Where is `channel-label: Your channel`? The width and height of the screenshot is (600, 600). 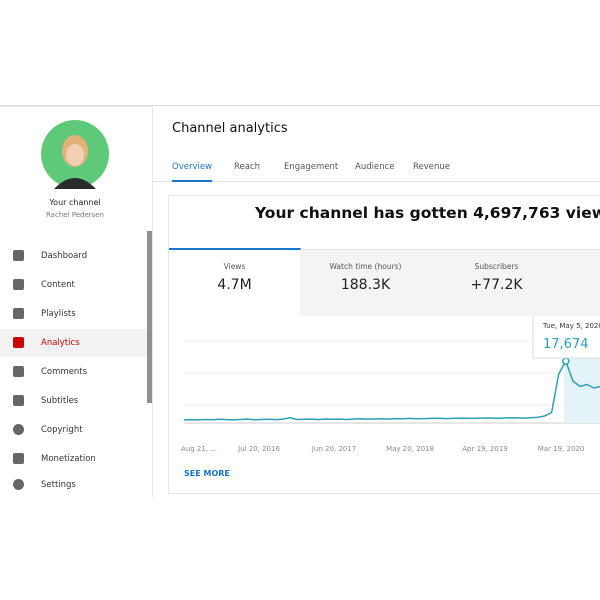 channel-label: Your channel is located at coordinates (75, 202).